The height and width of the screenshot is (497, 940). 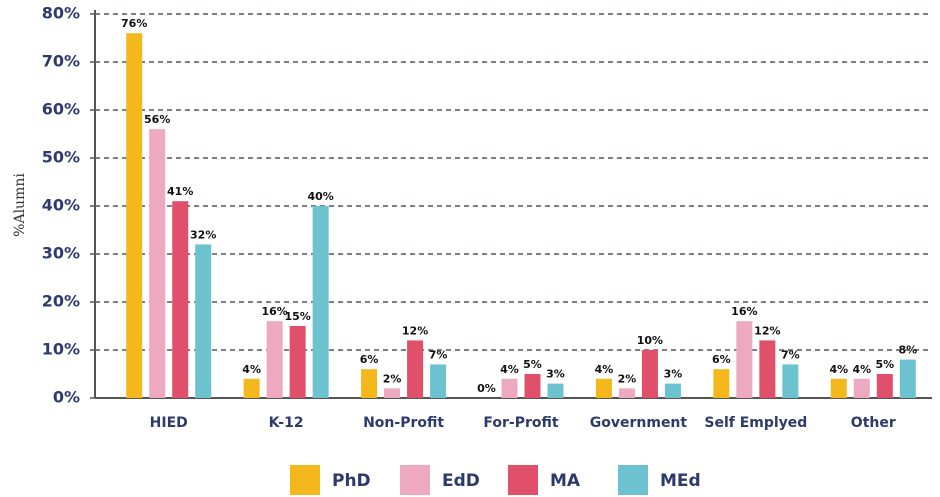 What do you see at coordinates (486, 388) in the screenshot?
I see `value-label: 0%` at bounding box center [486, 388].